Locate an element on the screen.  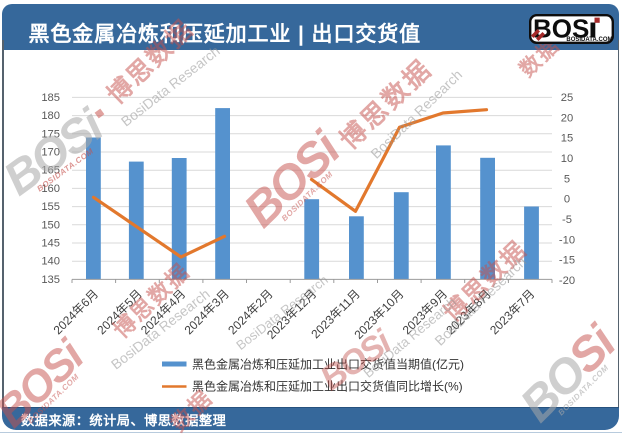
svg-text: 0 is located at coordinates (567, 200).